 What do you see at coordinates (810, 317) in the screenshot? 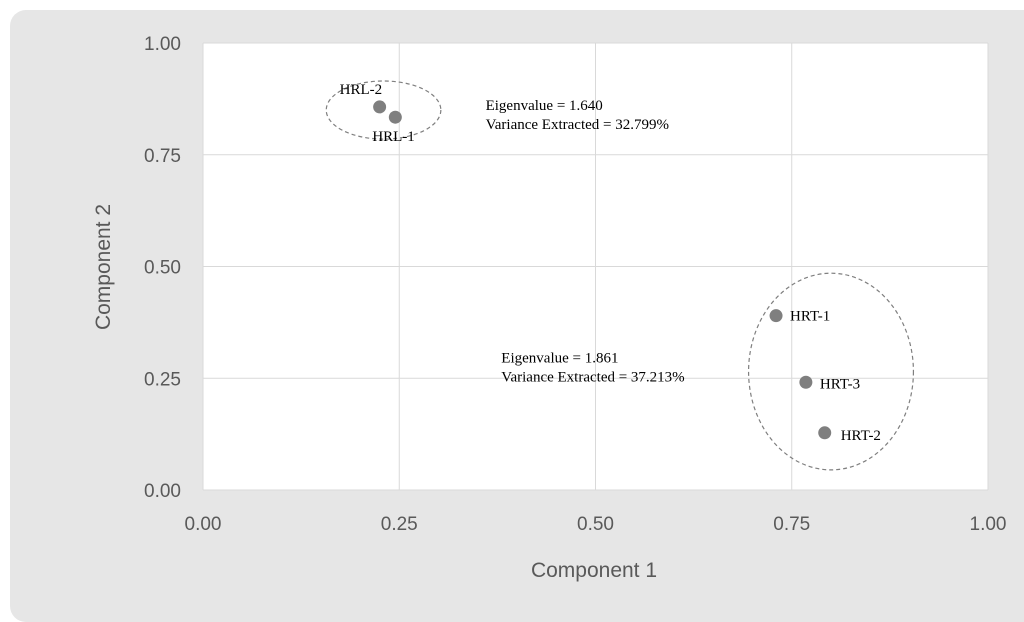
I see `point-label: HRT-1` at bounding box center [810, 317].